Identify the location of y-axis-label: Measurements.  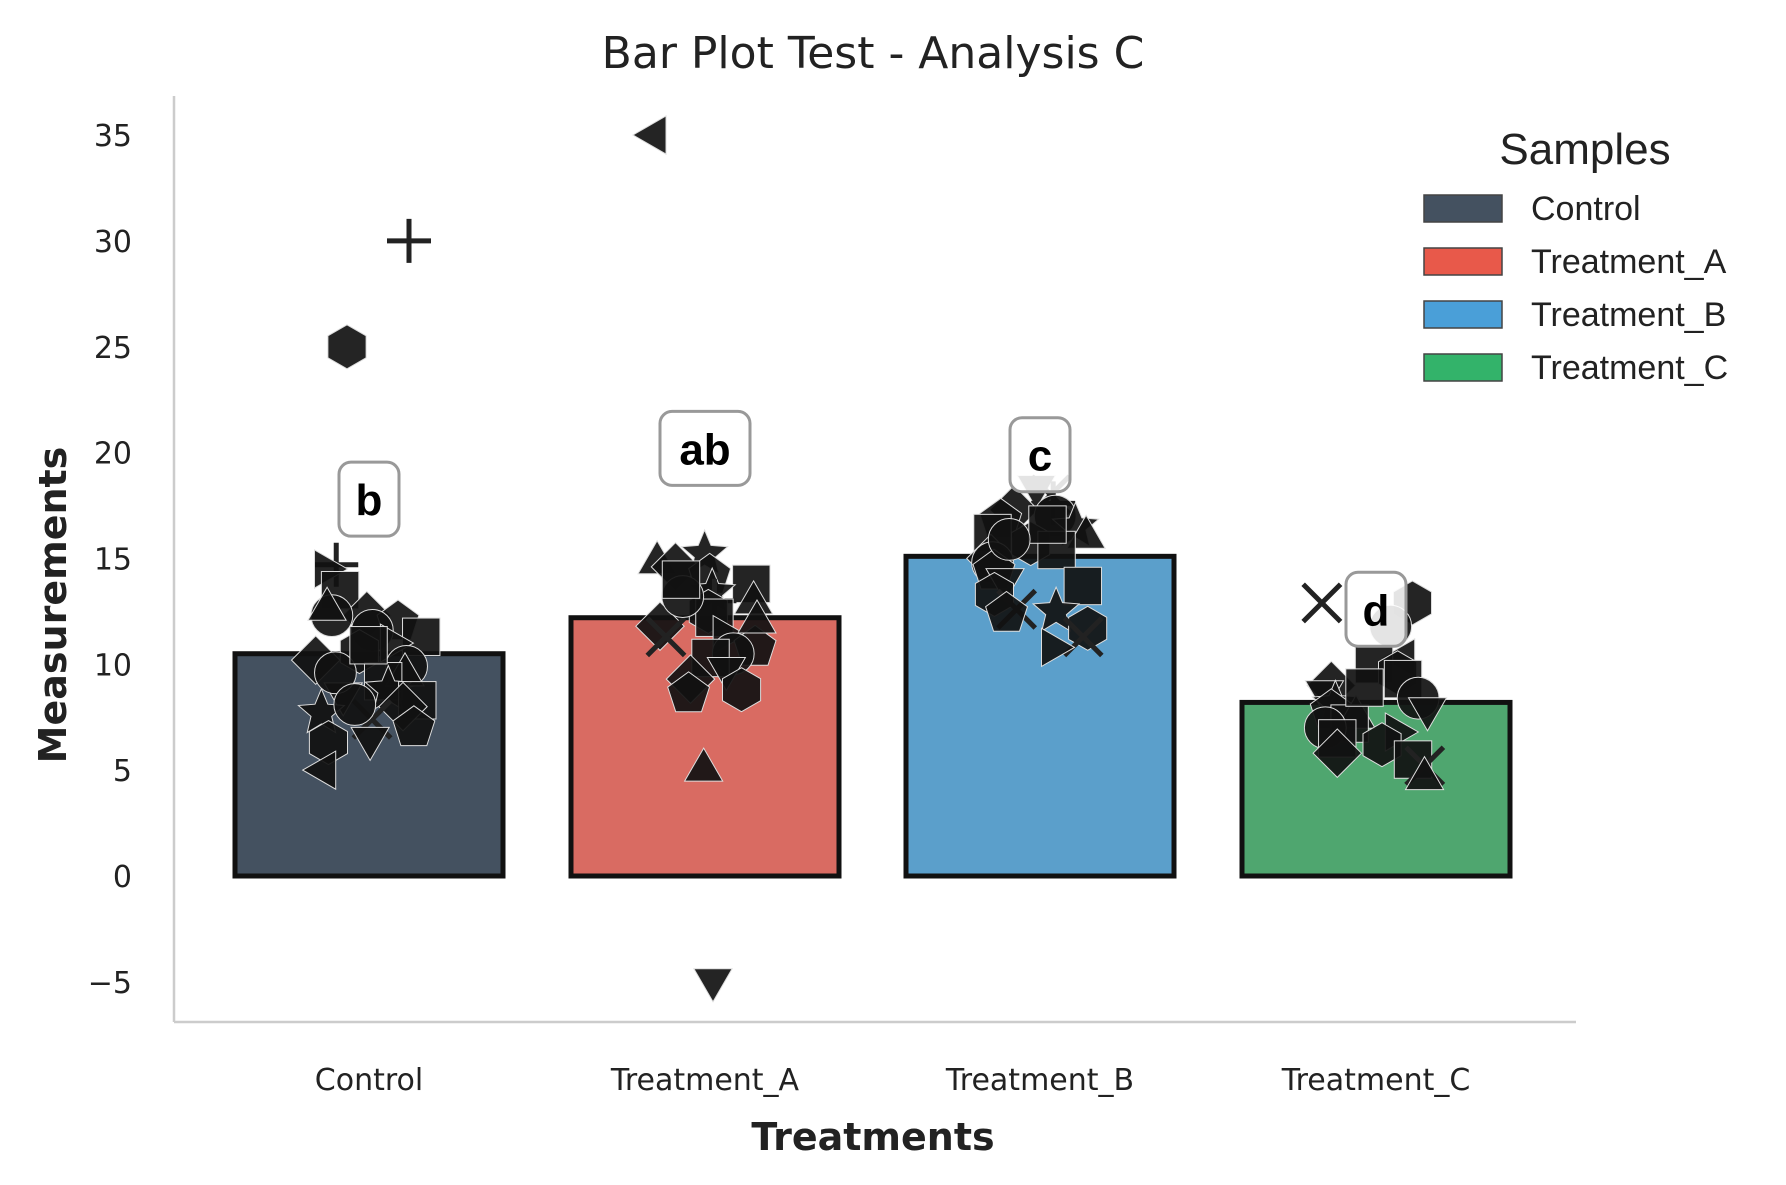
(53, 605).